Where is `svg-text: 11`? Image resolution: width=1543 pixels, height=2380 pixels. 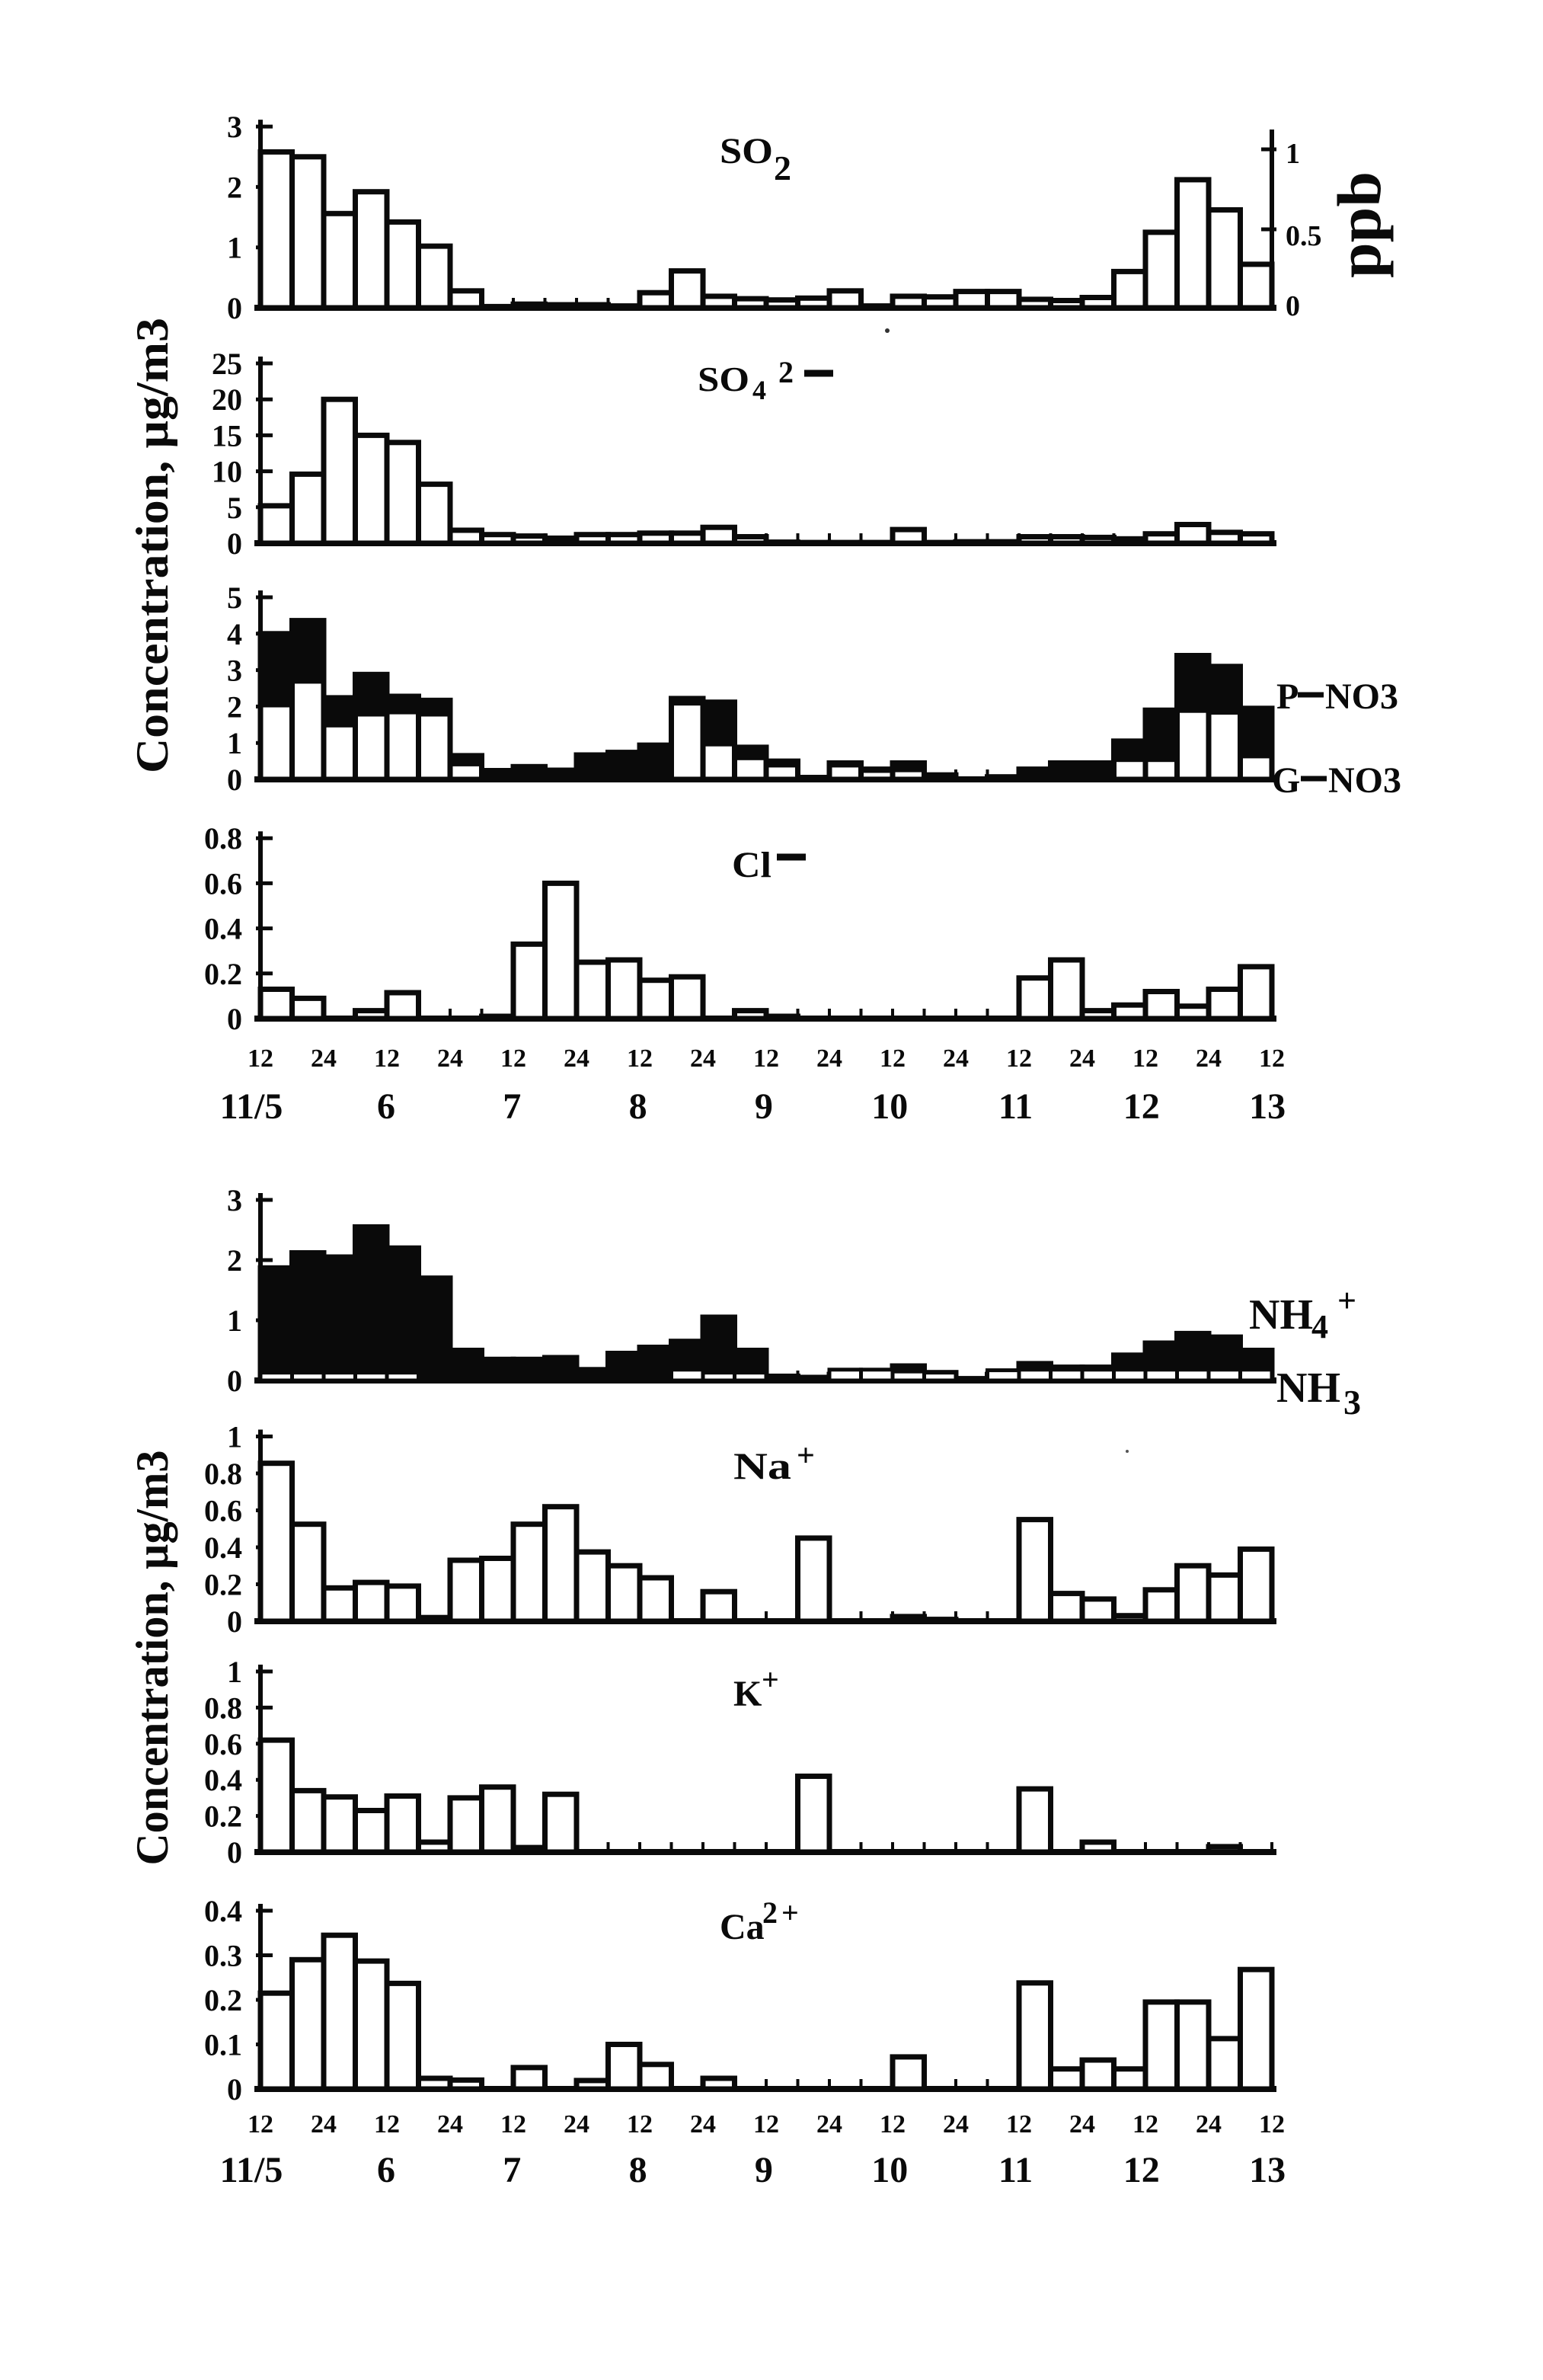
svg-text: 11 is located at coordinates (1015, 1106).